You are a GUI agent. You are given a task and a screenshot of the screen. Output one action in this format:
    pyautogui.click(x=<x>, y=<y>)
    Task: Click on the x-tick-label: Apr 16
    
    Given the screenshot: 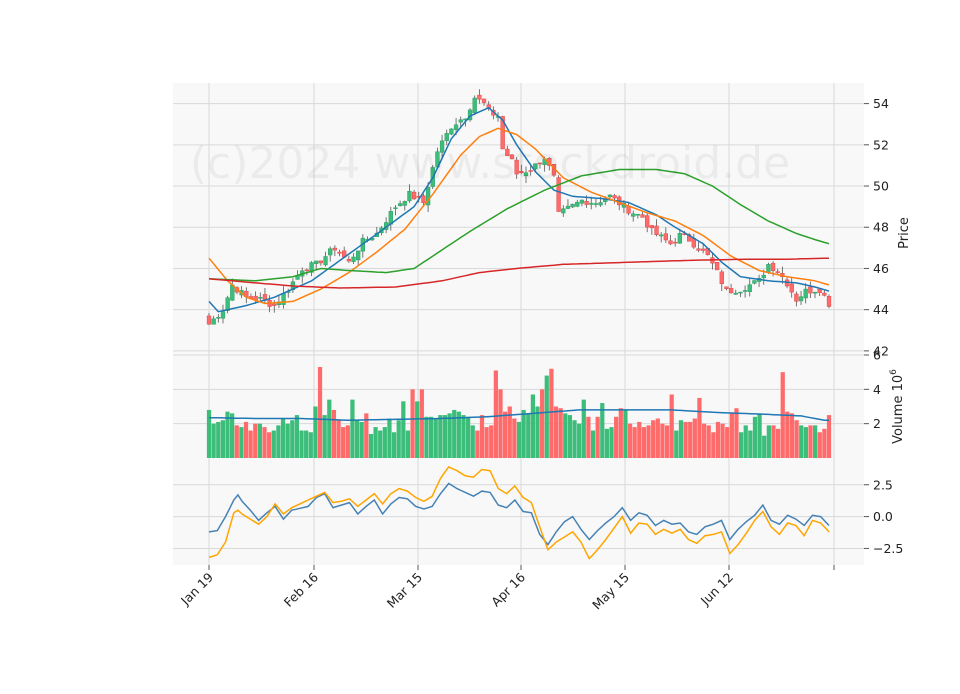 What is the action you would take?
    pyautogui.click(x=508, y=589)
    